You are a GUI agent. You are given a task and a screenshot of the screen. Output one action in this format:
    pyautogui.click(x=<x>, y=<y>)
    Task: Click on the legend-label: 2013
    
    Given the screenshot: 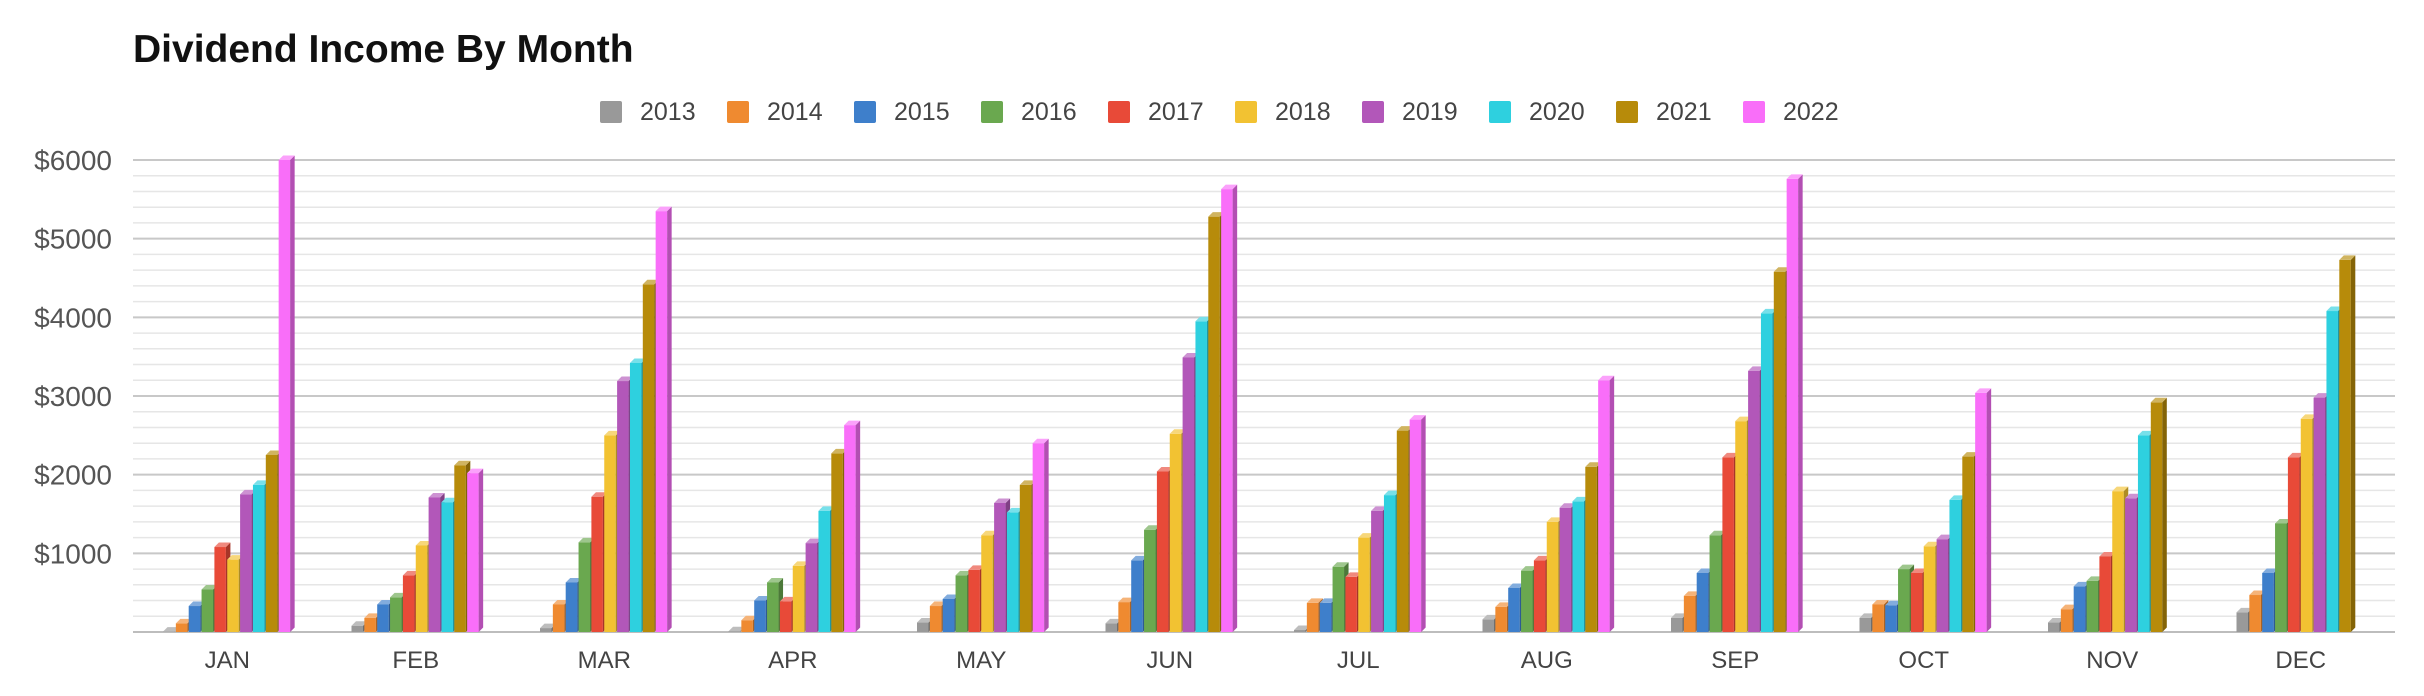 What is the action you would take?
    pyautogui.click(x=668, y=111)
    